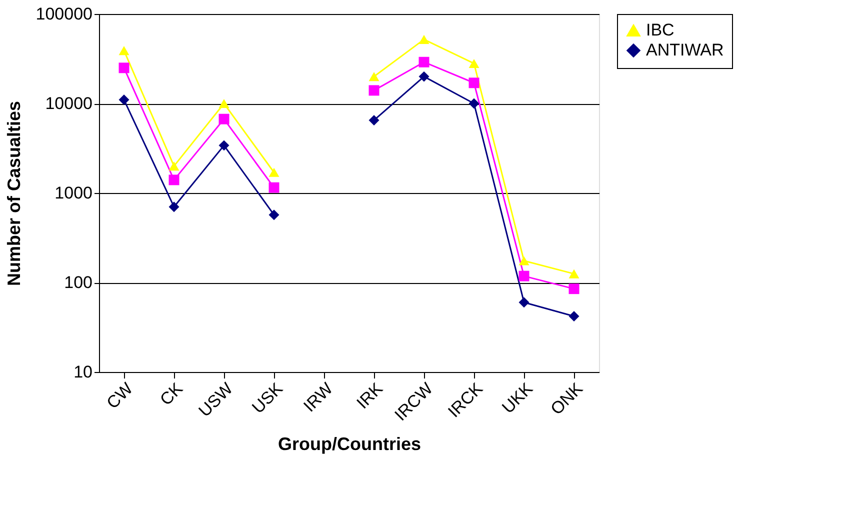 The width and height of the screenshot is (850, 509). I want to click on x-tick-label: CW, so click(120, 396).